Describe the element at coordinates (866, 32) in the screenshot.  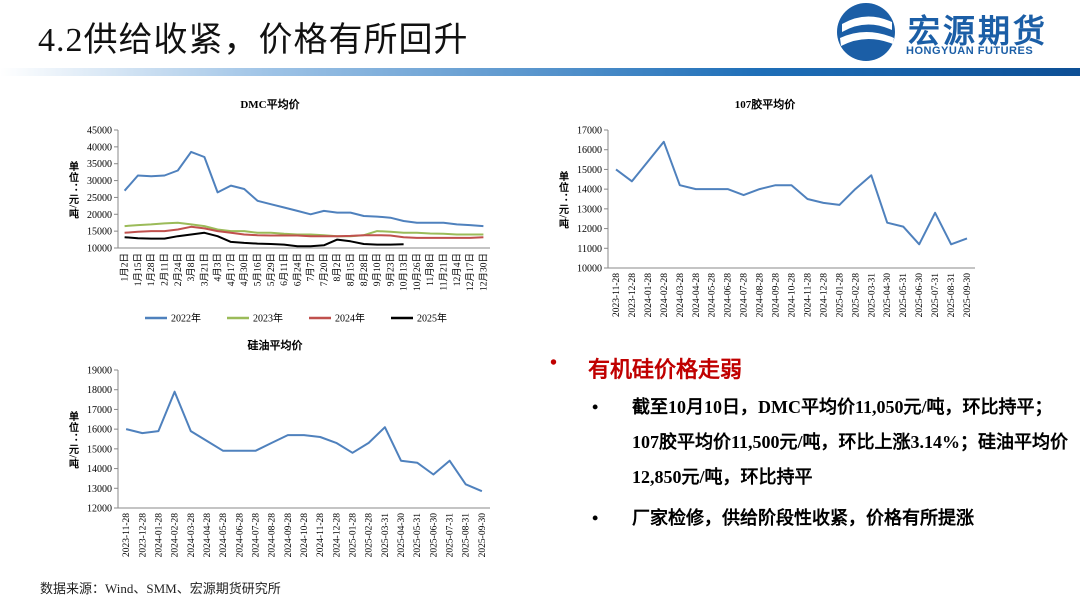
I see `logo-icon` at that location.